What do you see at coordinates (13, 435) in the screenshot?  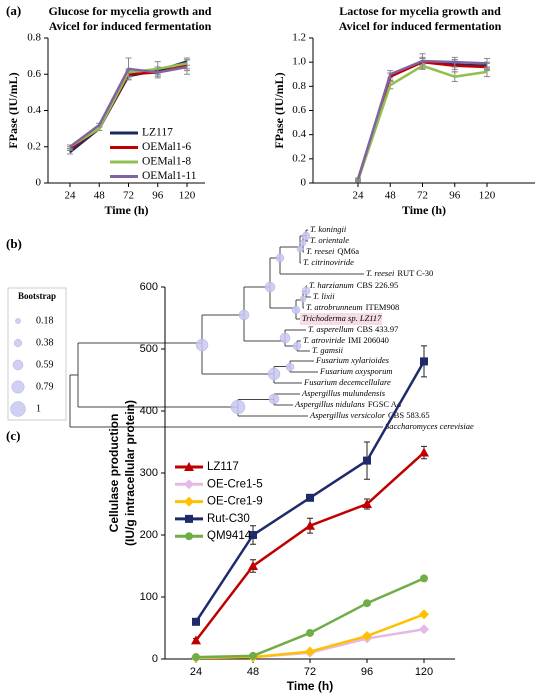 I see `panel-label: (c)` at bounding box center [13, 435].